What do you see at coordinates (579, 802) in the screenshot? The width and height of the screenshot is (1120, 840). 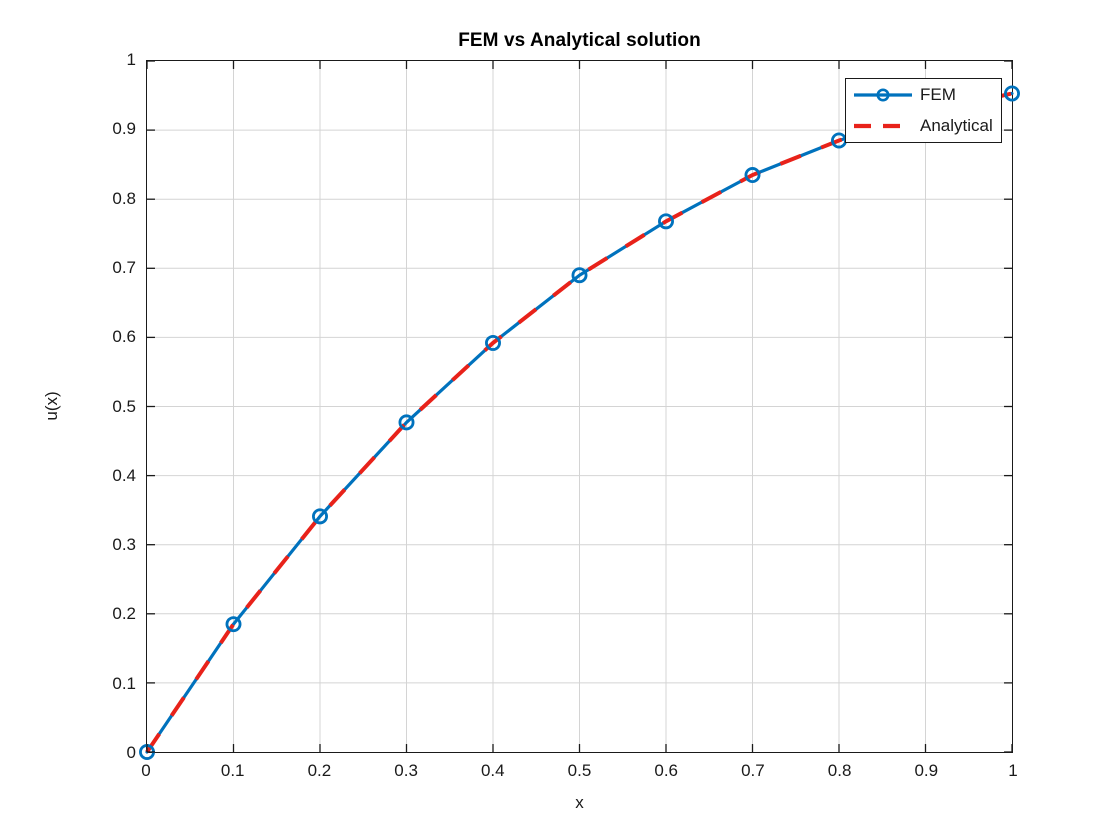 I see `x-axis-label: x` at bounding box center [579, 802].